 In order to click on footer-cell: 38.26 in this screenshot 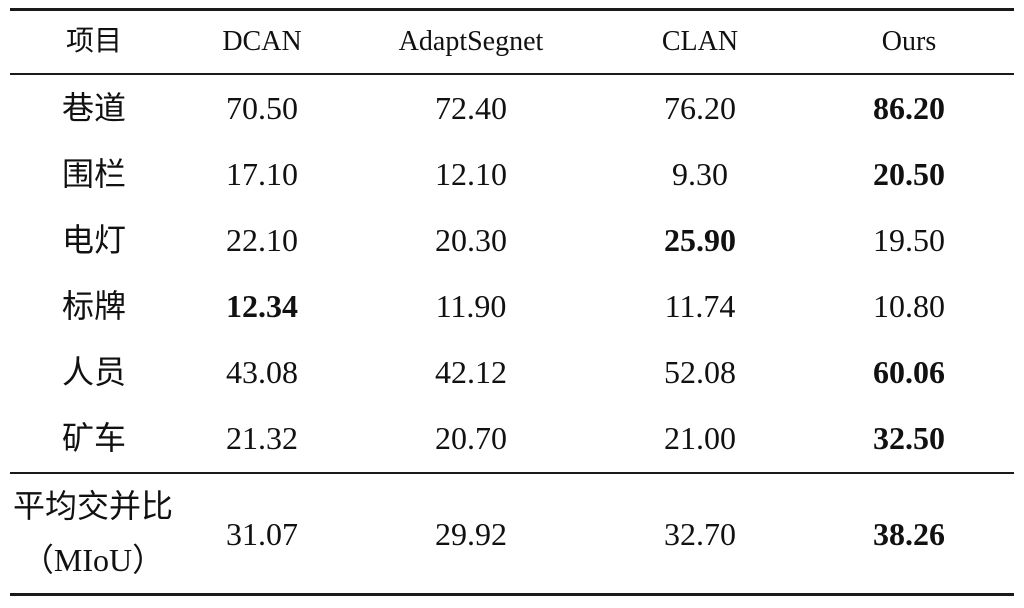, I will do `click(909, 534)`.